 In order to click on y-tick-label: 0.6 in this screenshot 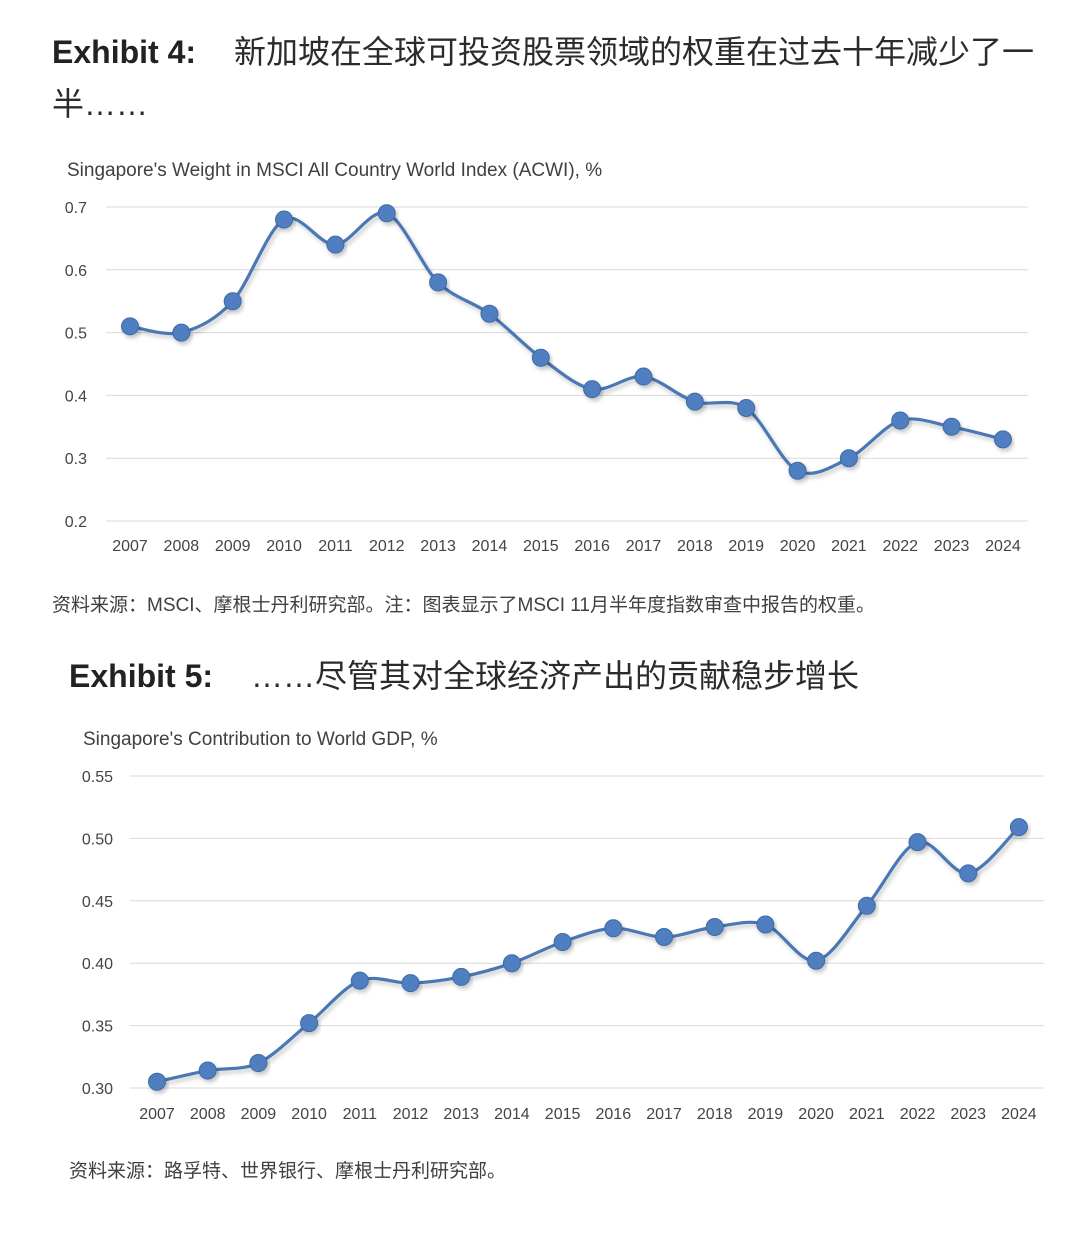, I will do `click(76, 271)`.